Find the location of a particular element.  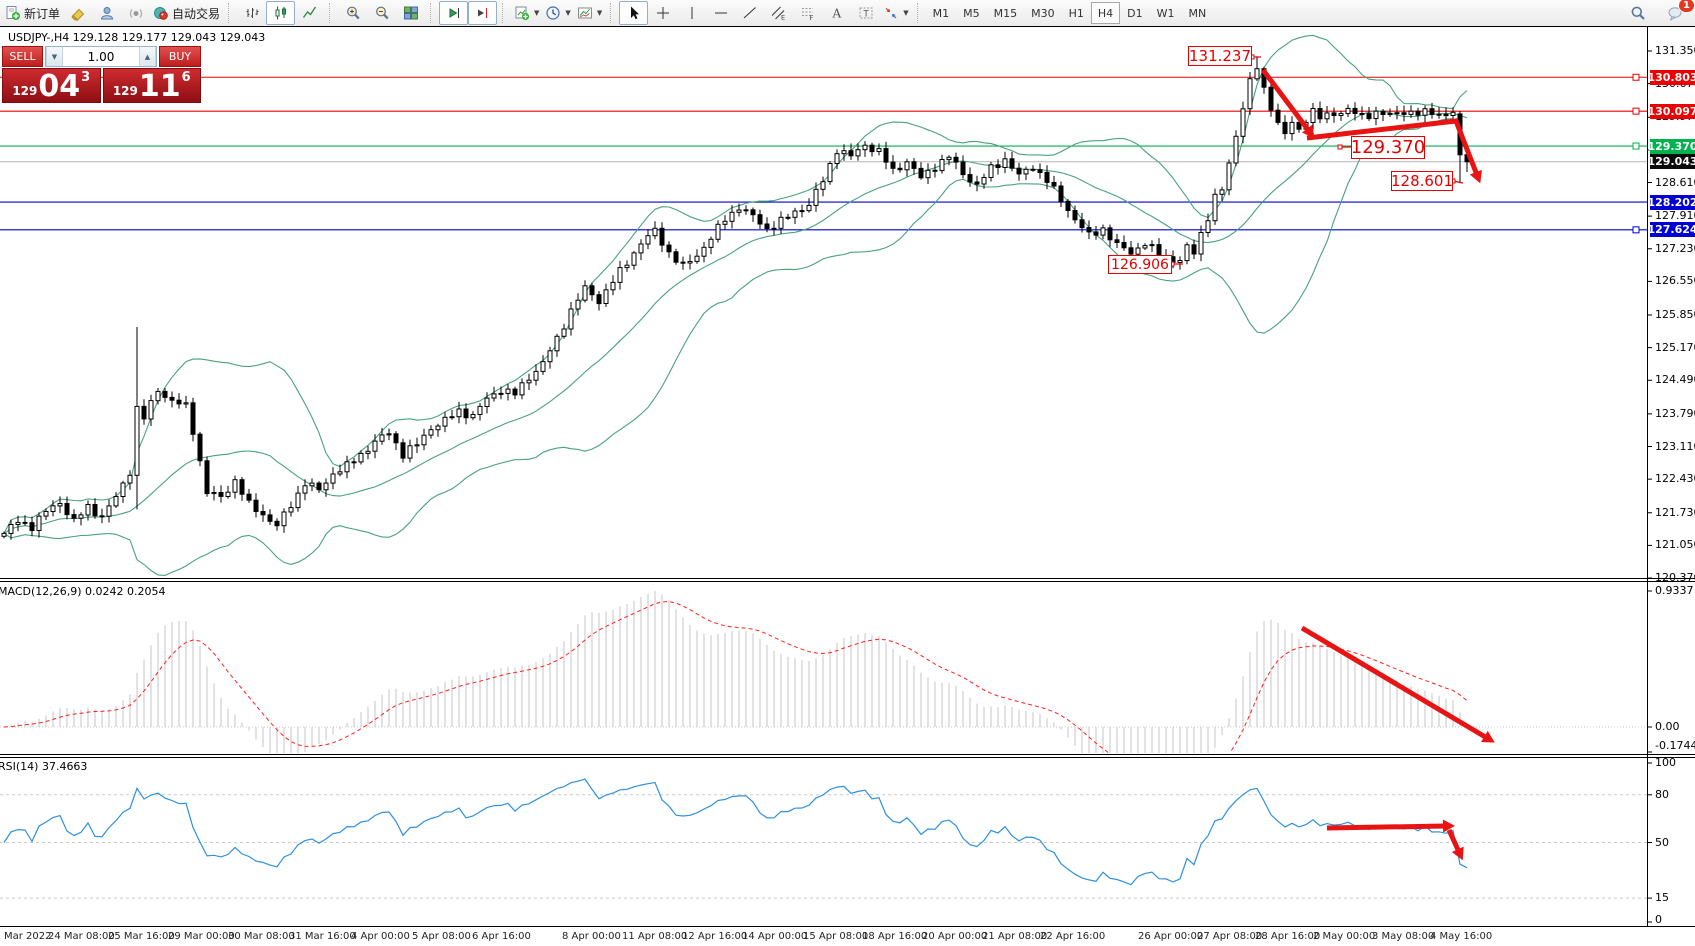

timeframe-h1-button: H1 is located at coordinates (1076, 13).